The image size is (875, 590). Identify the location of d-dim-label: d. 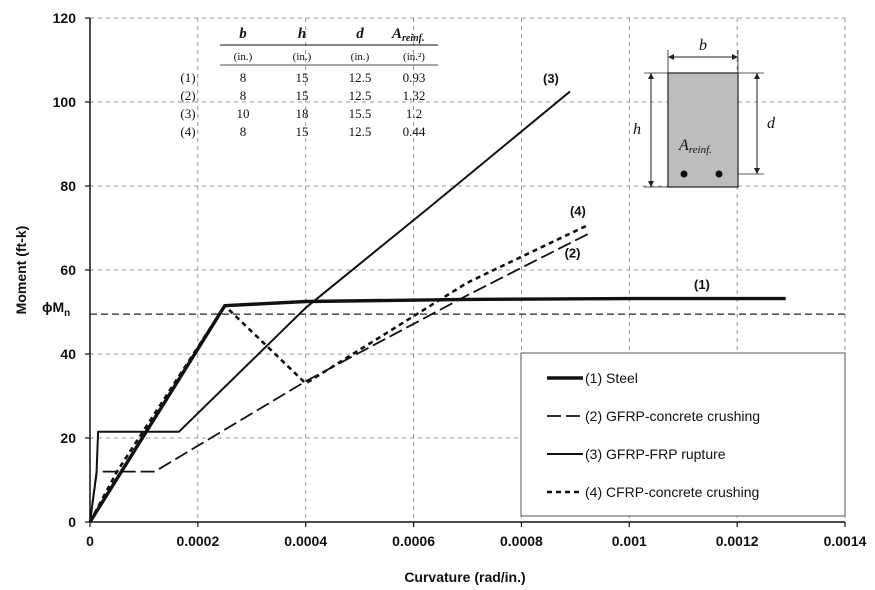
(771, 123).